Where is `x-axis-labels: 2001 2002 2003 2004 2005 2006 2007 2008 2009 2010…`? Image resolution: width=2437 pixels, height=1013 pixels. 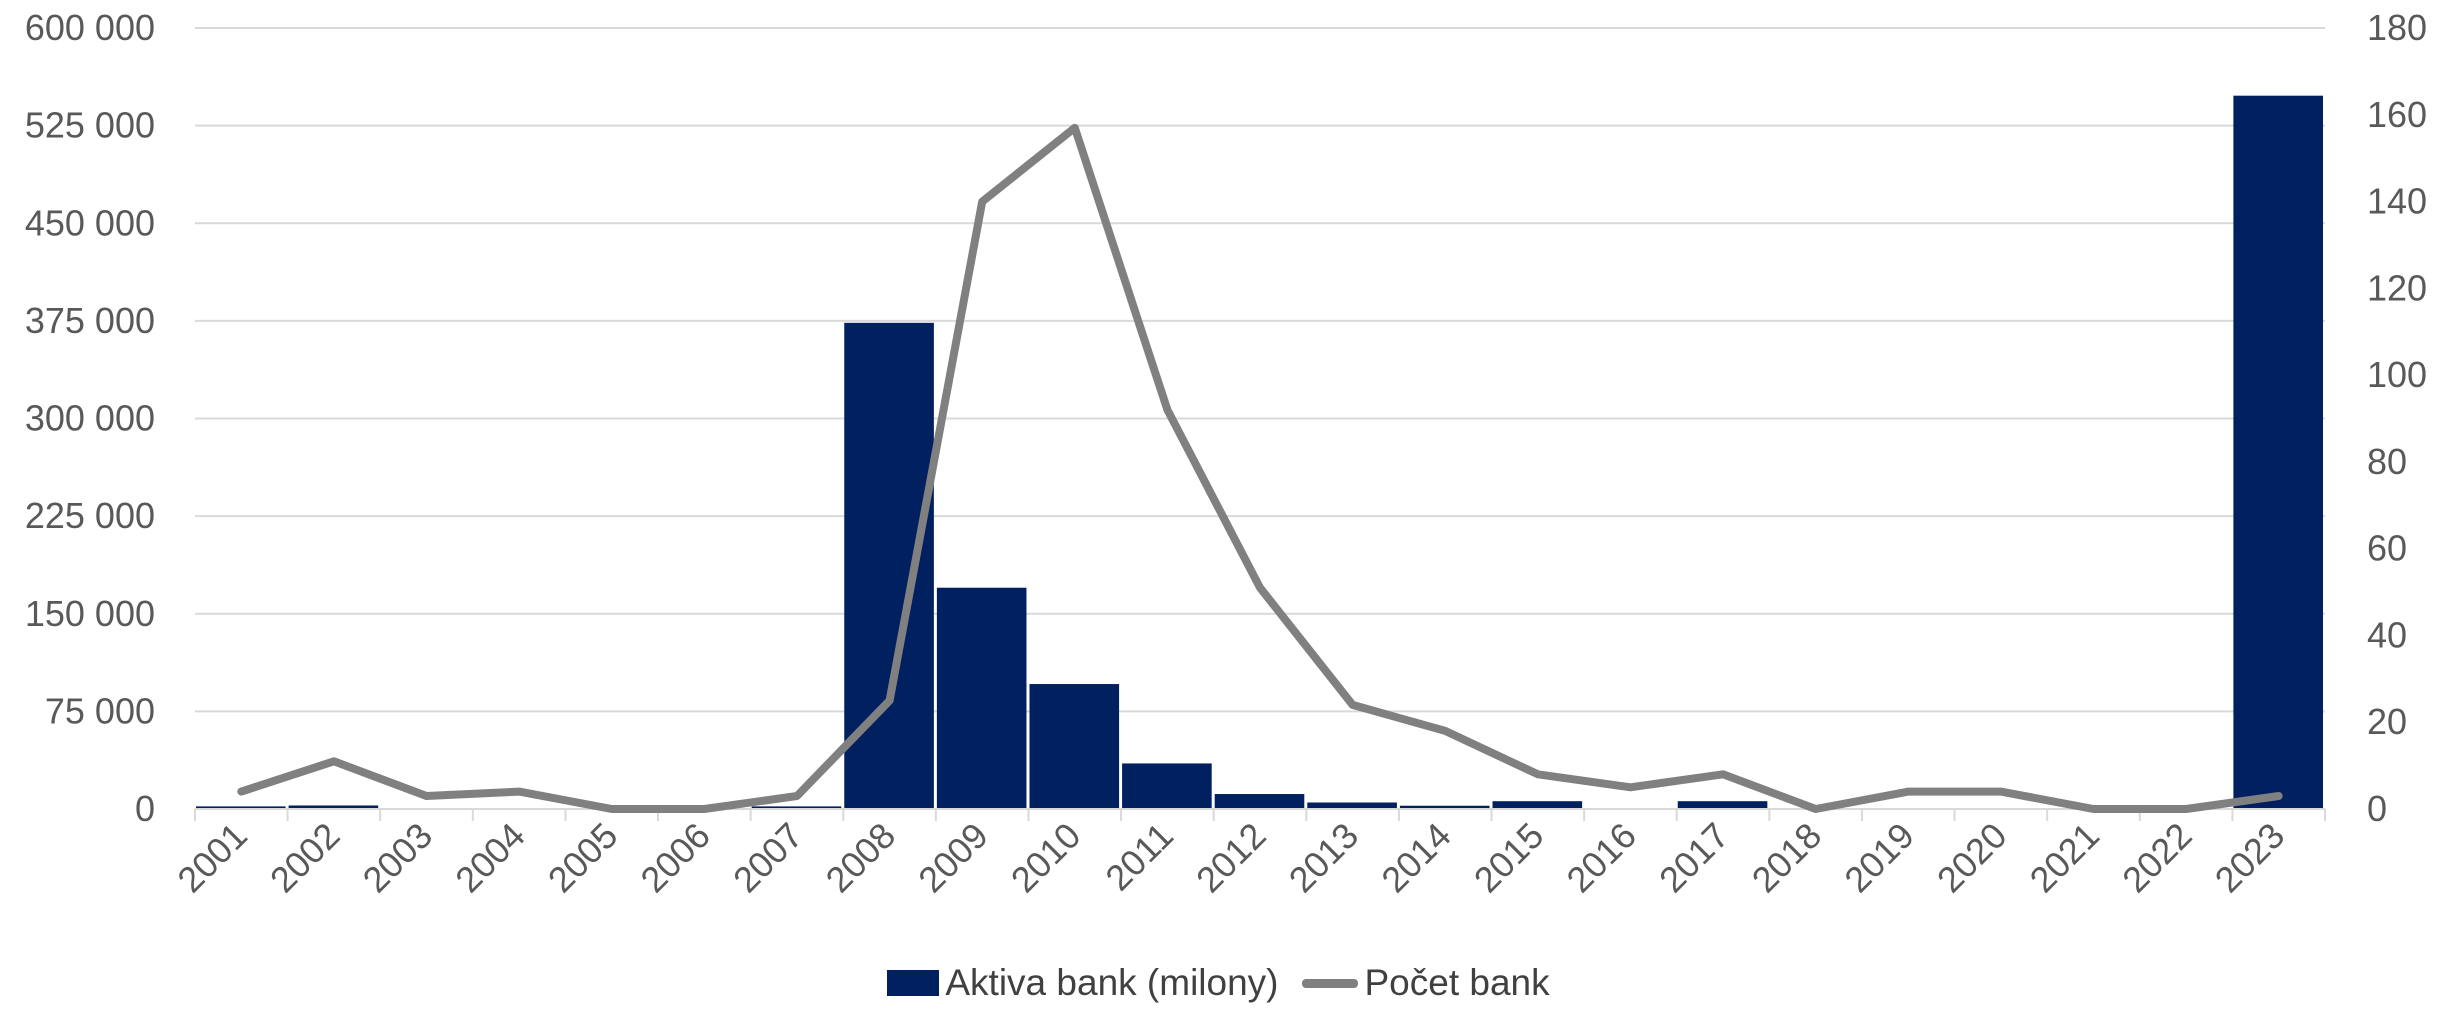 x-axis-labels: 2001 2002 2003 2004 2005 2006 2007 2008 2009 2010… is located at coordinates (1230, 858).